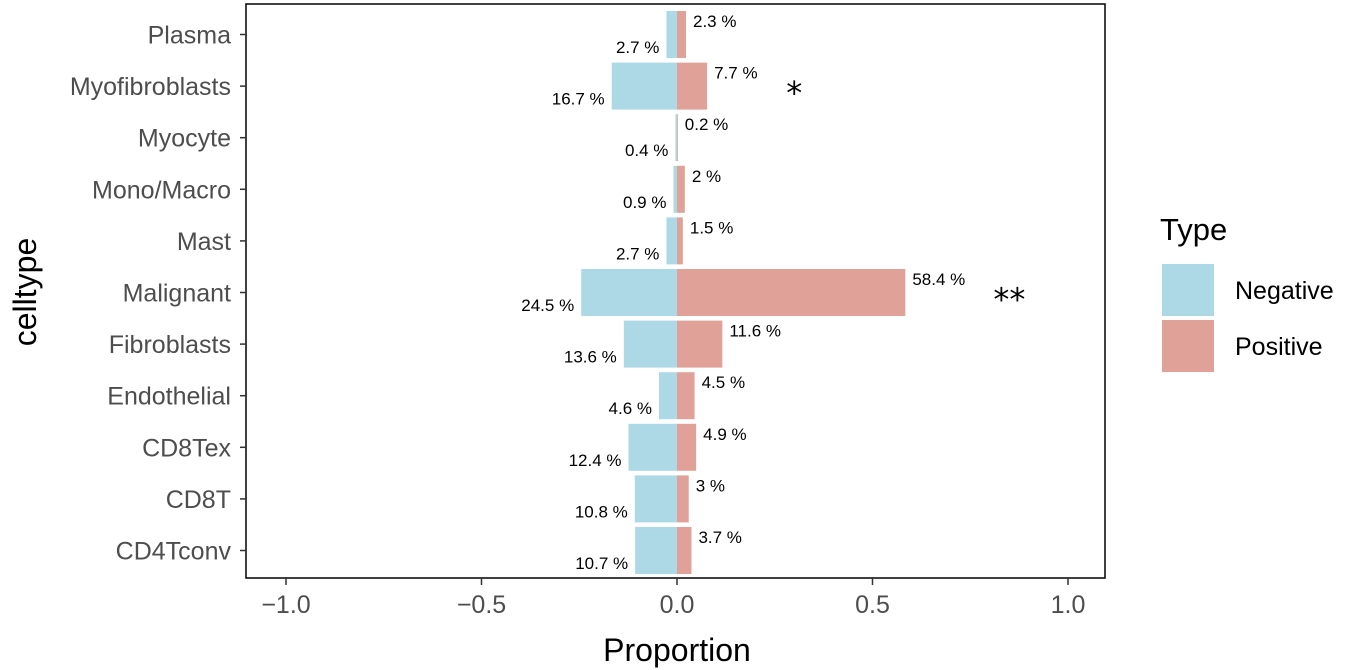 The image size is (1350, 670). What do you see at coordinates (677, 605) in the screenshot?
I see `x-tick-label-2: 0.0` at bounding box center [677, 605].